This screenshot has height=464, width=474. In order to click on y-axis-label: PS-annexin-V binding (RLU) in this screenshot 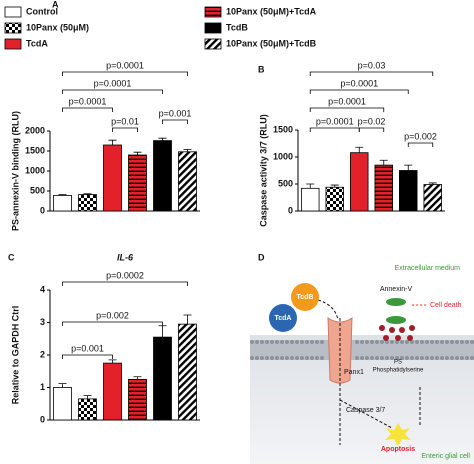, I will do `click(15, 171)`.